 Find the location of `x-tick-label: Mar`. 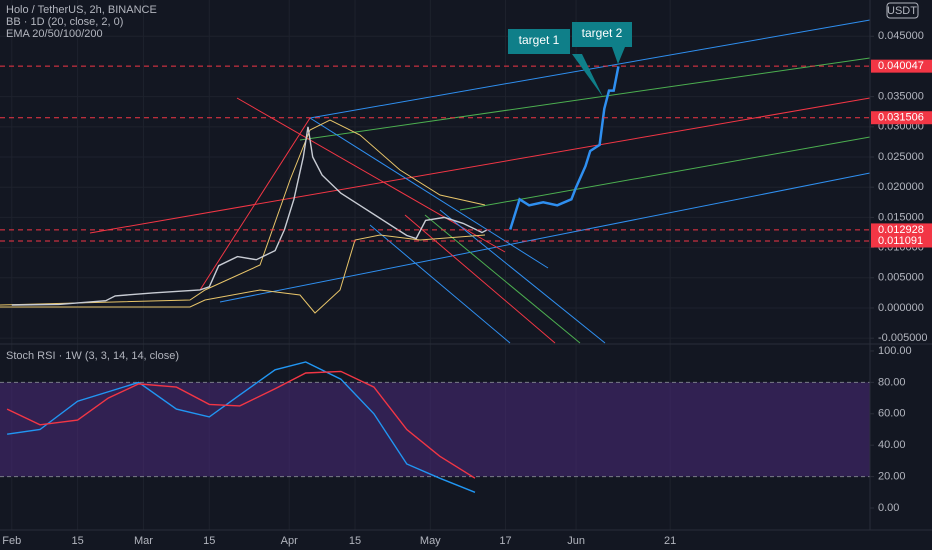

x-tick-label: Mar is located at coordinates (143, 541).